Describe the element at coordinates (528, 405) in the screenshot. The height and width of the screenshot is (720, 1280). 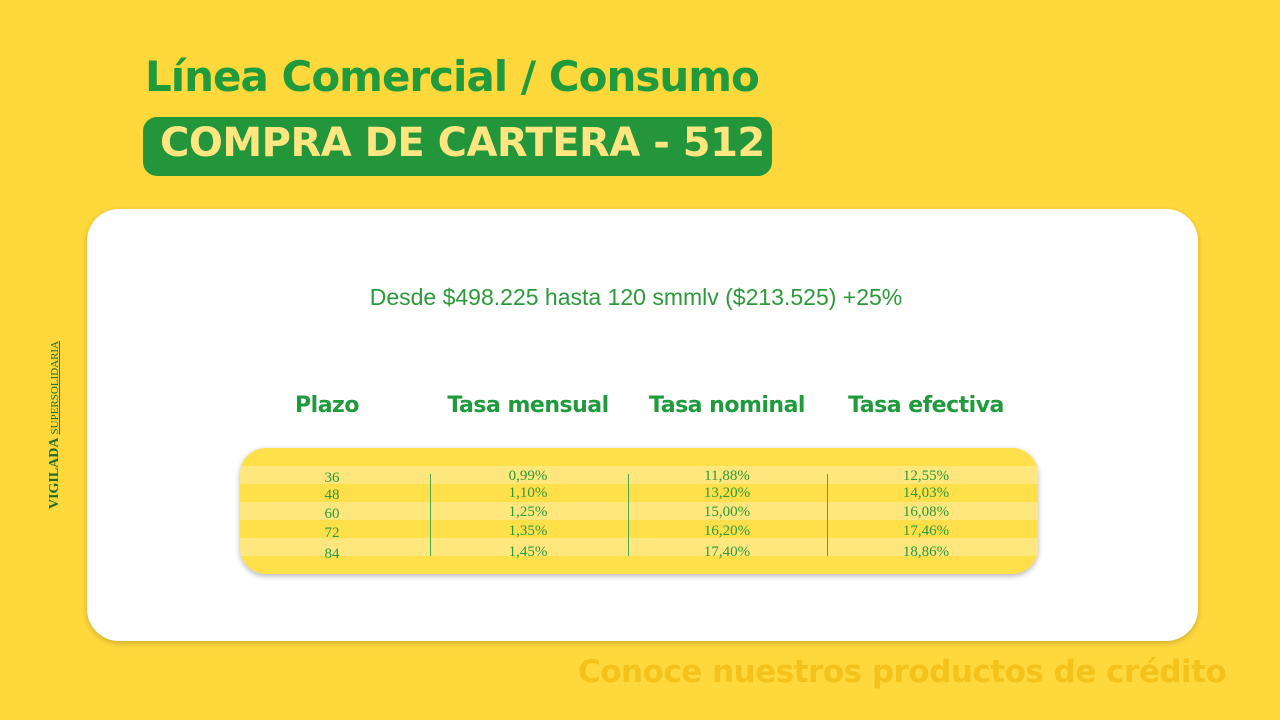
I see `column-header: Tasa mensual` at that location.